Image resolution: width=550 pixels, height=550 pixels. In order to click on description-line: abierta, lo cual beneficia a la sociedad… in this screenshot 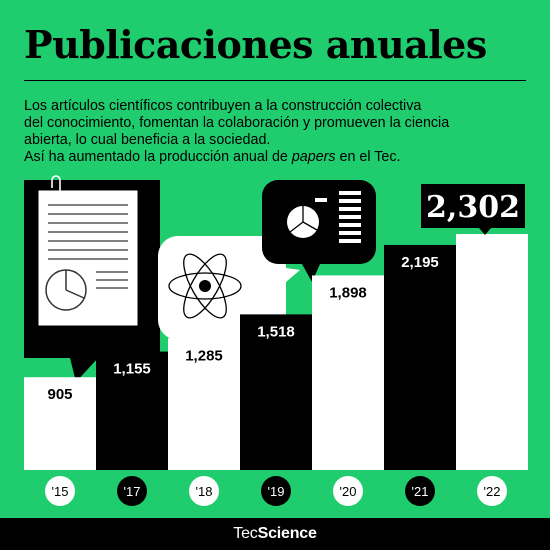, I will do `click(147, 140)`.